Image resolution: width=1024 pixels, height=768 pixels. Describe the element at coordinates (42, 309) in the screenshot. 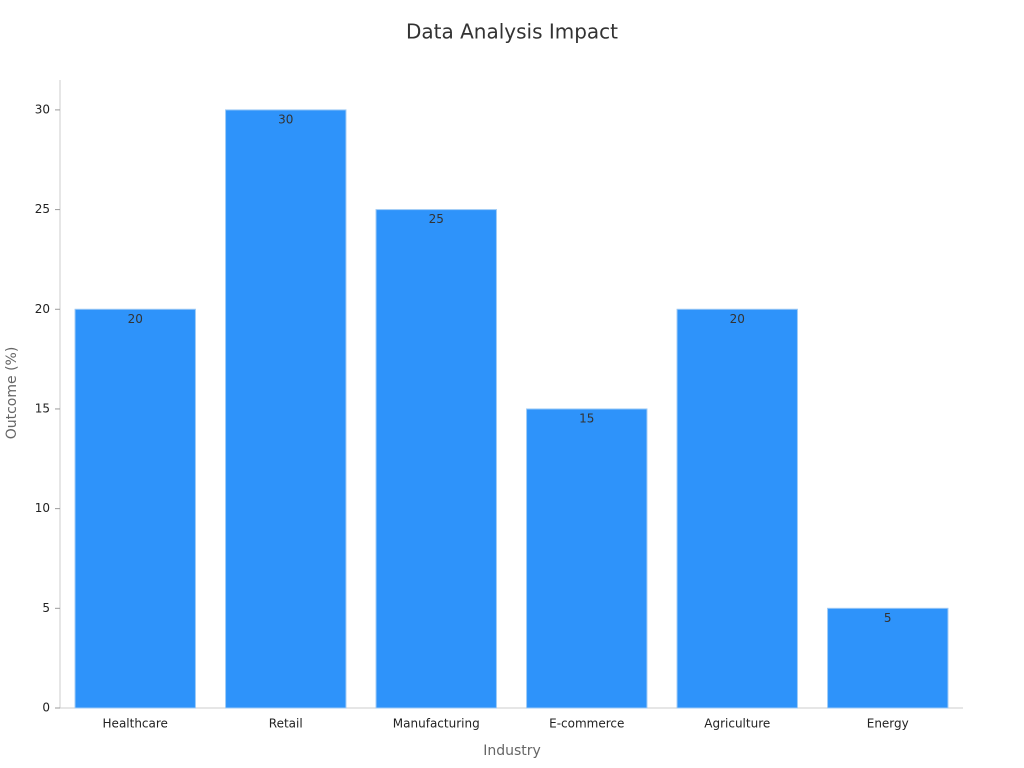

I see `y-tick-label: 20` at that location.